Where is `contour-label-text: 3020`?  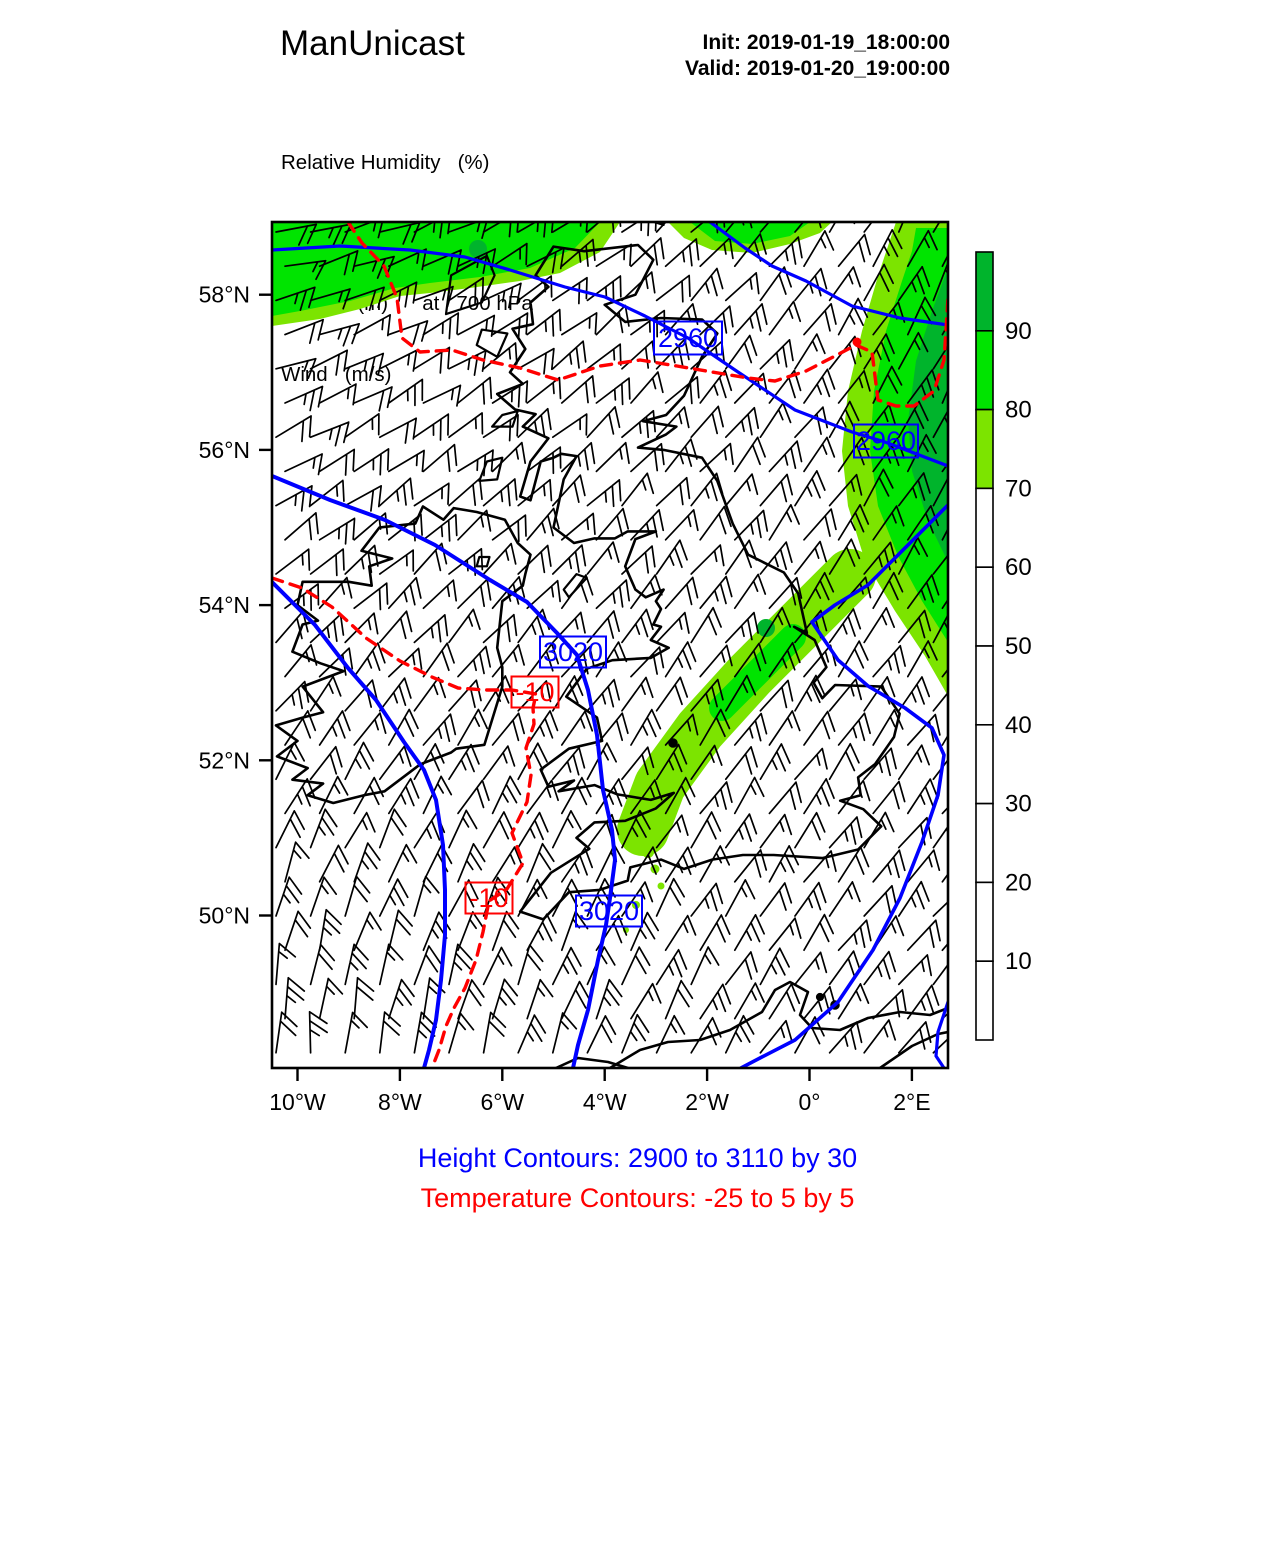
contour-label-text: 3020 is located at coordinates (609, 911).